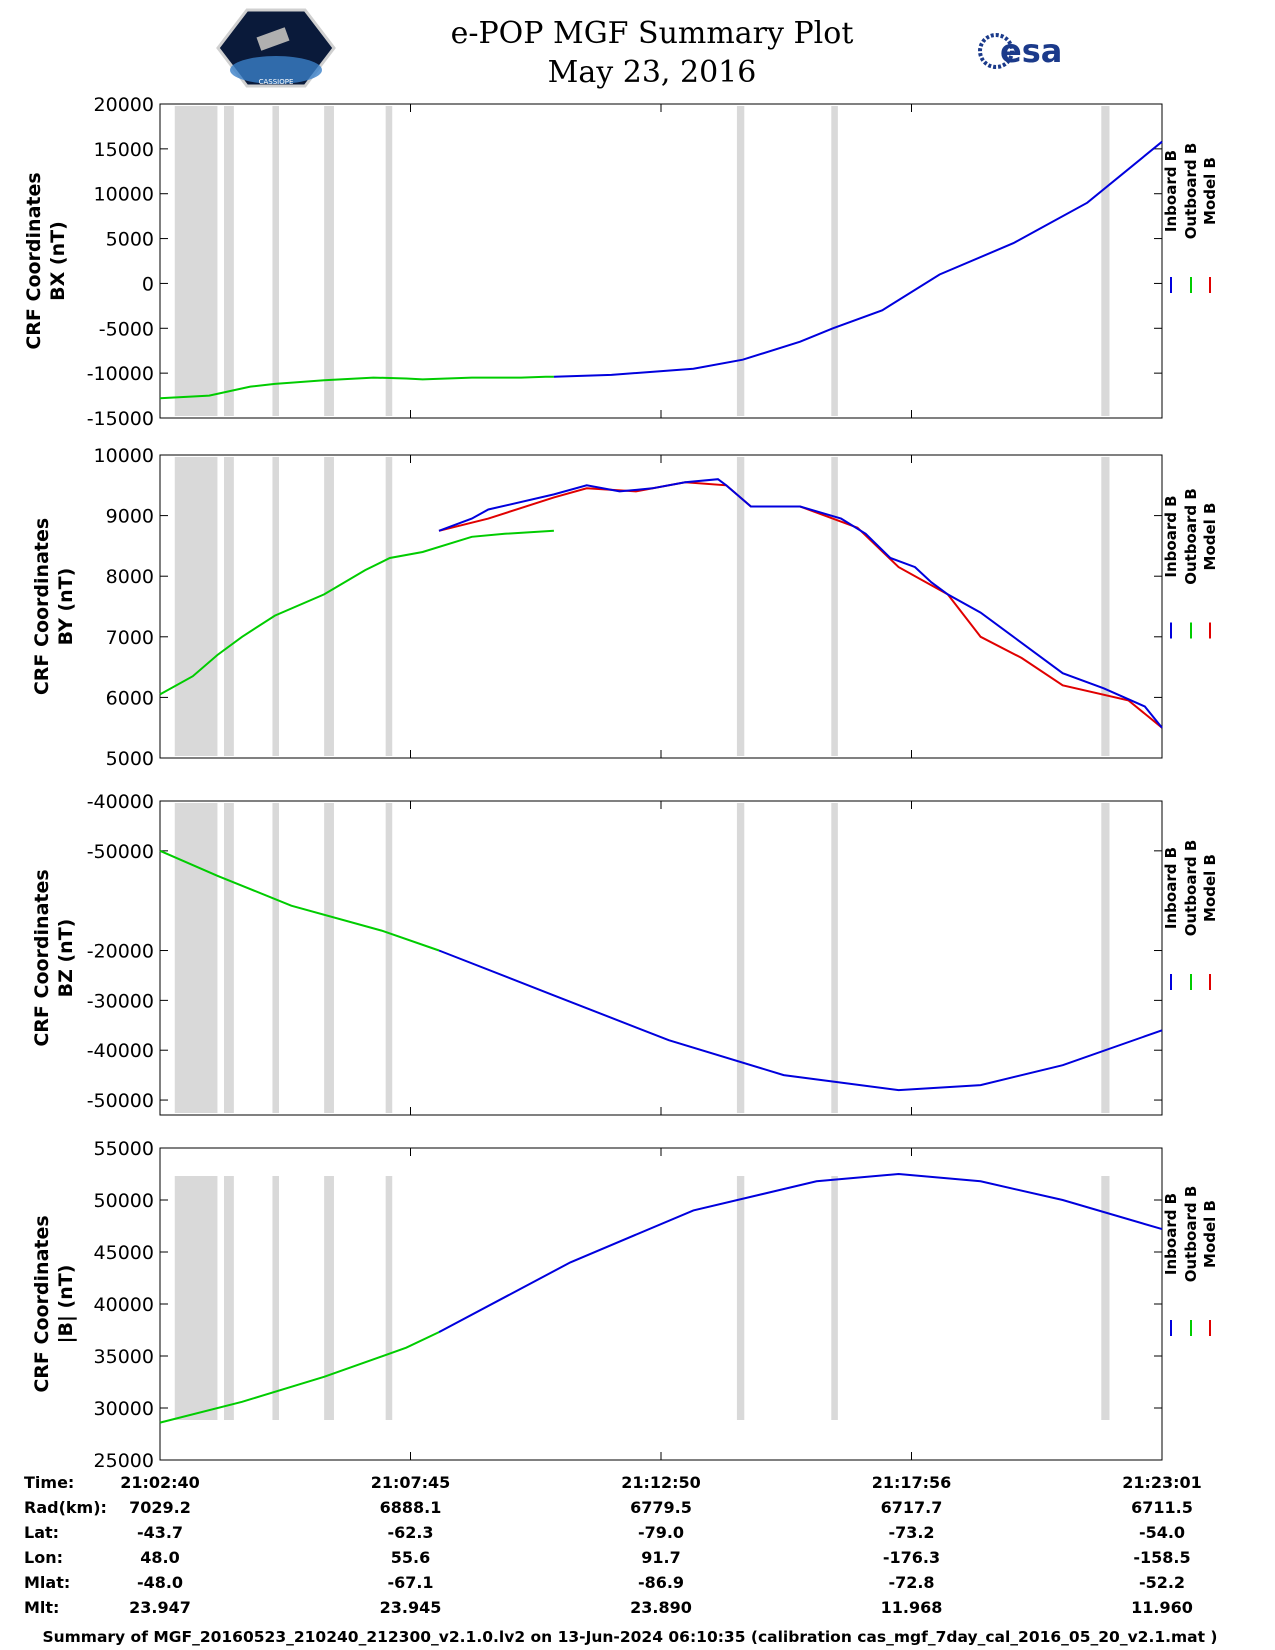 This screenshot has width=1275, height=1650. I want to click on ephemeris-value: 6779.5, so click(661, 1507).